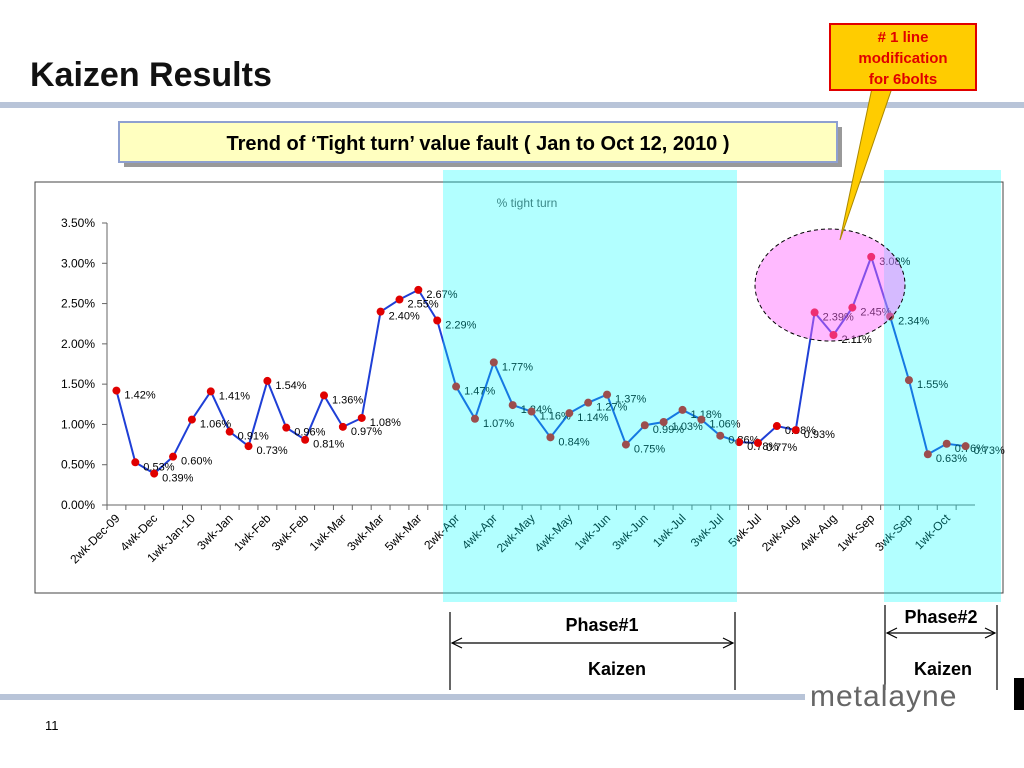 This screenshot has width=1024, height=768. I want to click on callout-text: # 1 line, so click(903, 37).